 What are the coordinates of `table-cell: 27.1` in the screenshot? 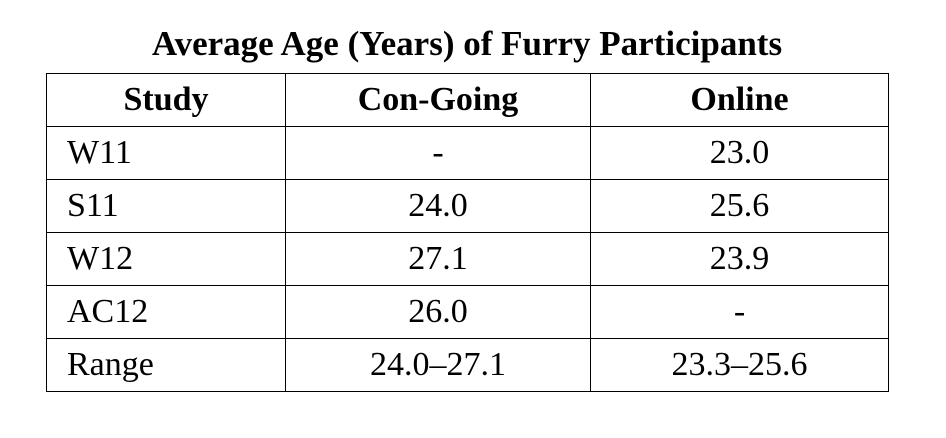 It's located at (438, 259).